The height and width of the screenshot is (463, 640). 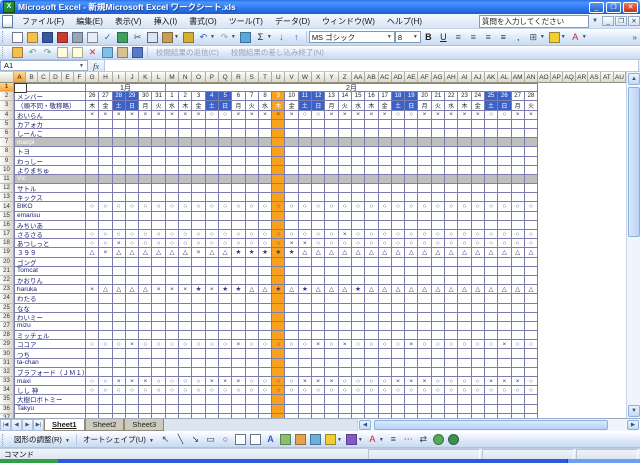 What do you see at coordinates (634, 79) in the screenshot?
I see `scroll-up-icon: ▲` at bounding box center [634, 79].